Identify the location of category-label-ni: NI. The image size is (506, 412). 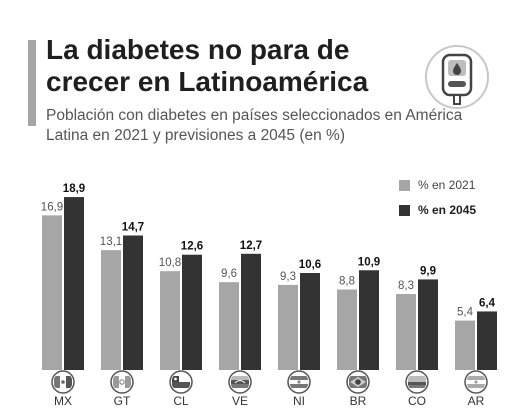
(299, 401).